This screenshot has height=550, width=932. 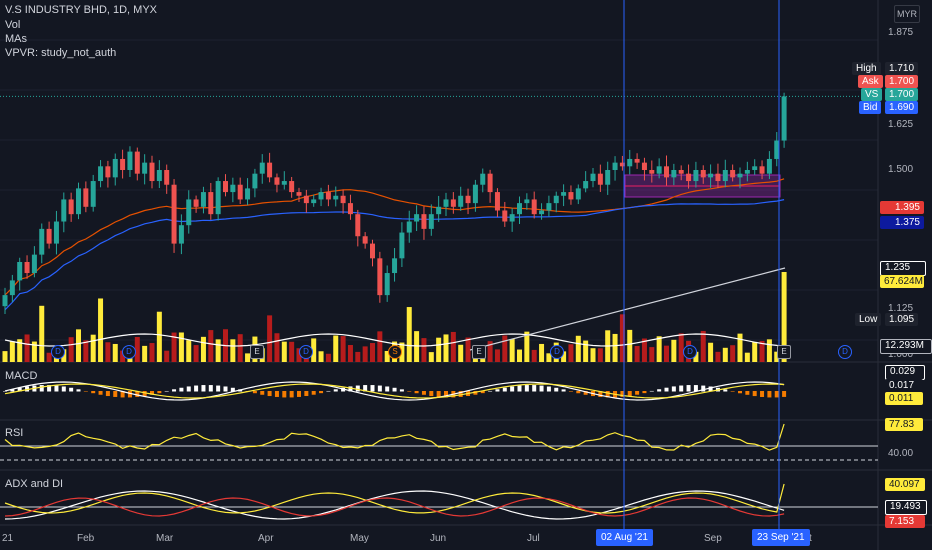 What do you see at coordinates (13, 25) in the screenshot?
I see `study-vol: Vol` at bounding box center [13, 25].